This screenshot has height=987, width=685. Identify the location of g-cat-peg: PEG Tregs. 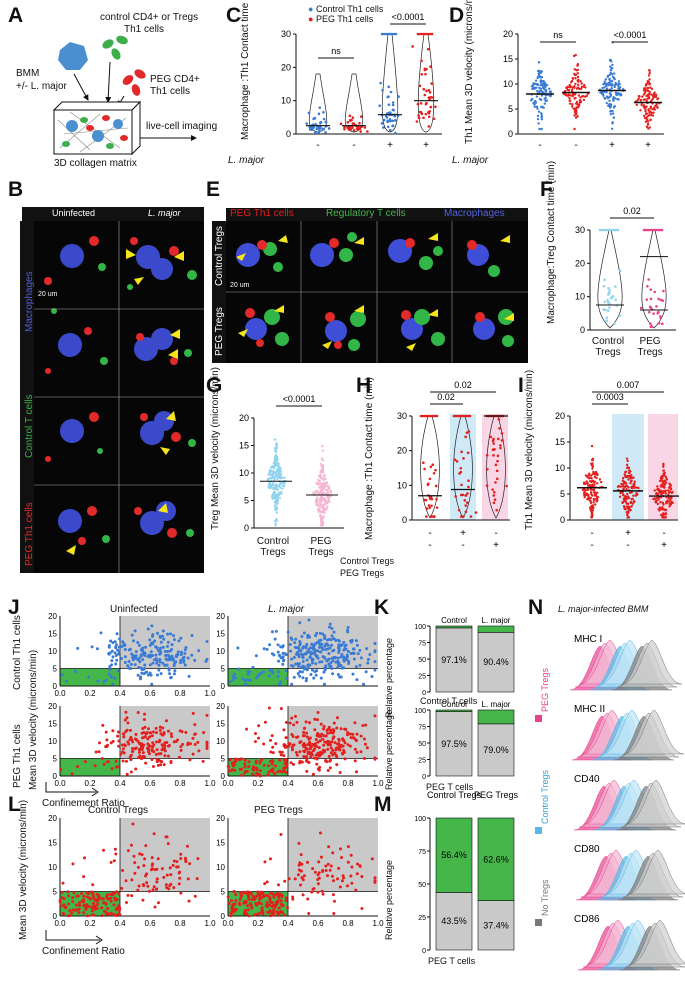
(321, 547).